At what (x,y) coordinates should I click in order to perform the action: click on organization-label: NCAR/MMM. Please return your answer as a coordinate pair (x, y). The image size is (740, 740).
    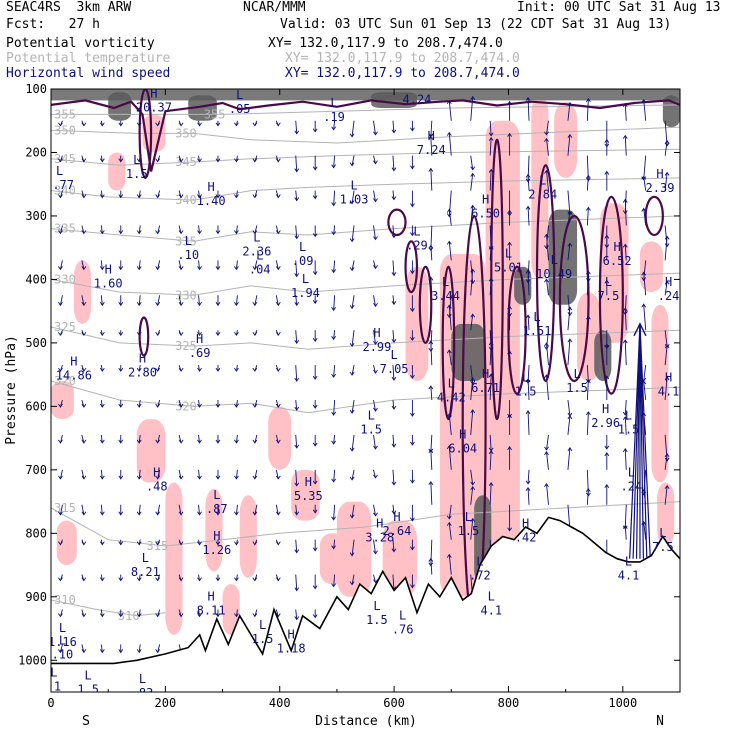
    Looking at the image, I should click on (274, 7).